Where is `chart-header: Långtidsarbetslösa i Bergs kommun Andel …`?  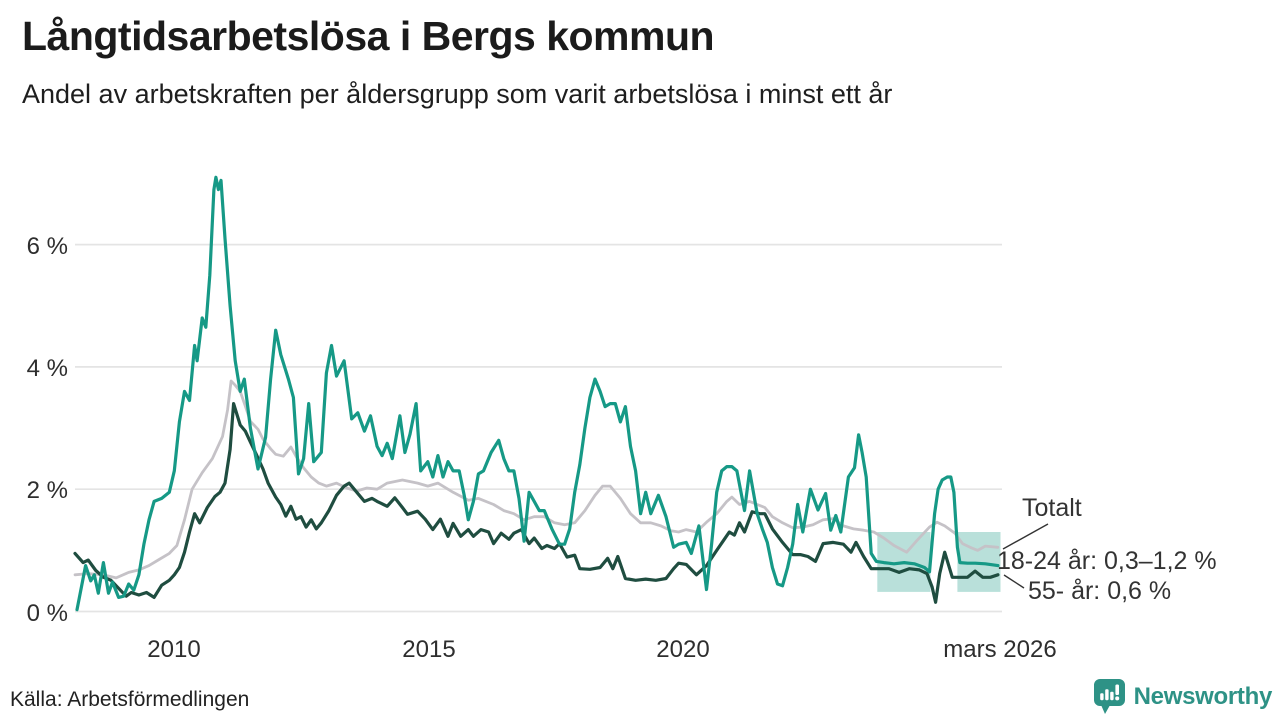
chart-header: Långtidsarbetslösa i Bergs kommun Andel … is located at coordinates (642, 61).